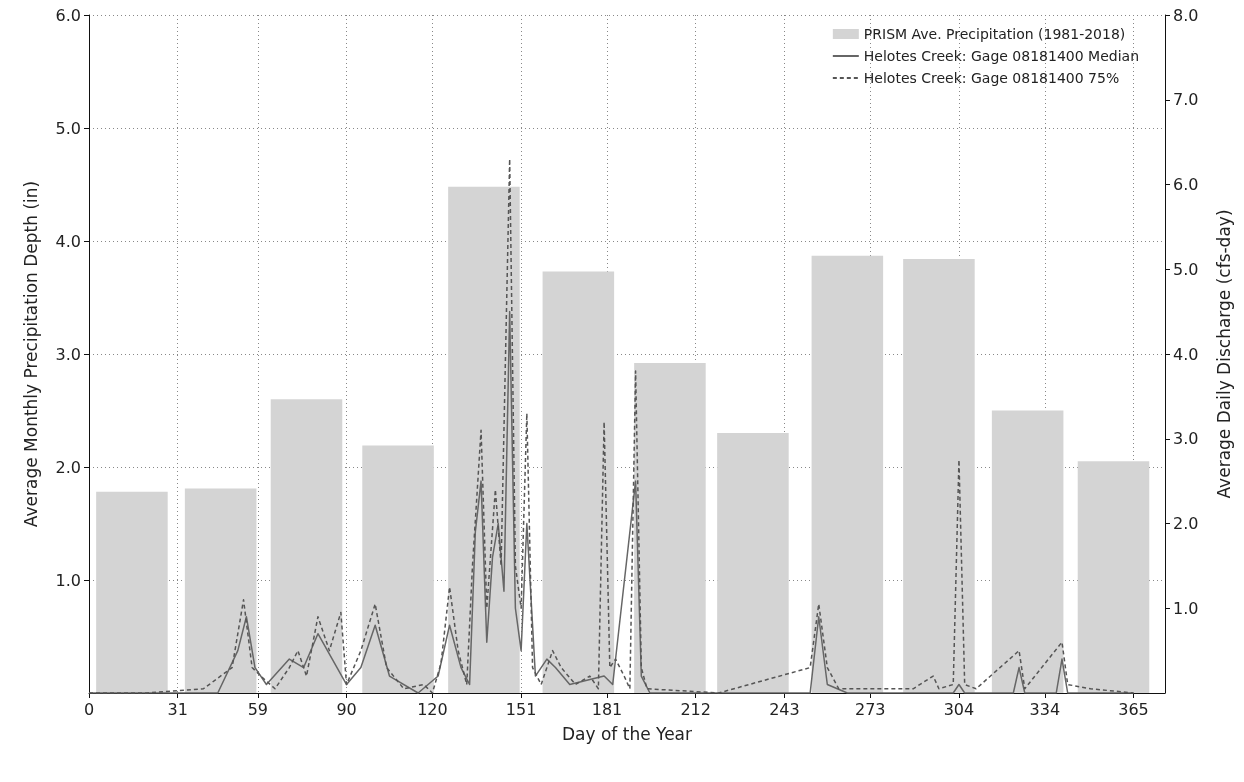 Image resolution: width=1244 pixels, height=782 pixels. I want to click on x-tick-label: 273, so click(870, 709).